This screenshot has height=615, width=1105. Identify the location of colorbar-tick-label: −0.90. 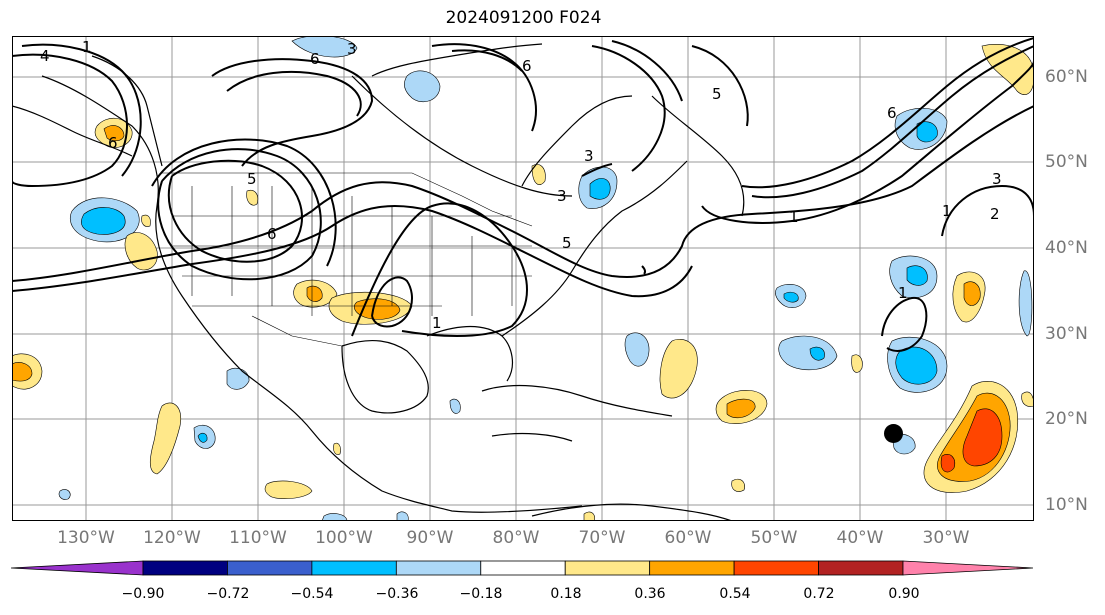
(143, 594).